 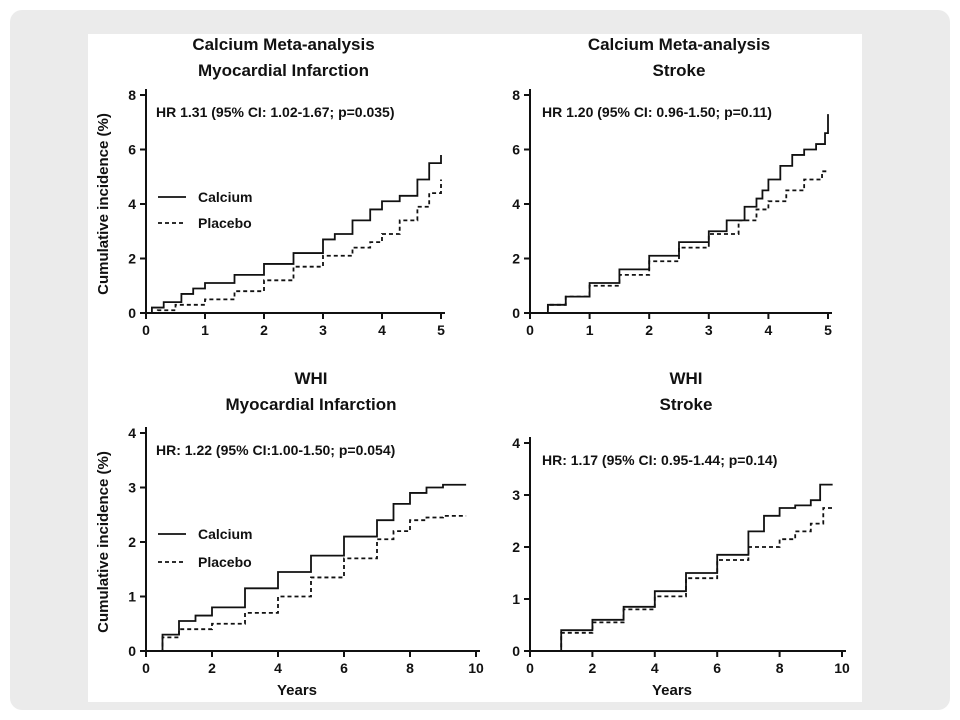 I want to click on hazard-ratio-annotation: HR 1.20 (95% CI: 0.96-1.50; p=0.11), so click(x=657, y=112).